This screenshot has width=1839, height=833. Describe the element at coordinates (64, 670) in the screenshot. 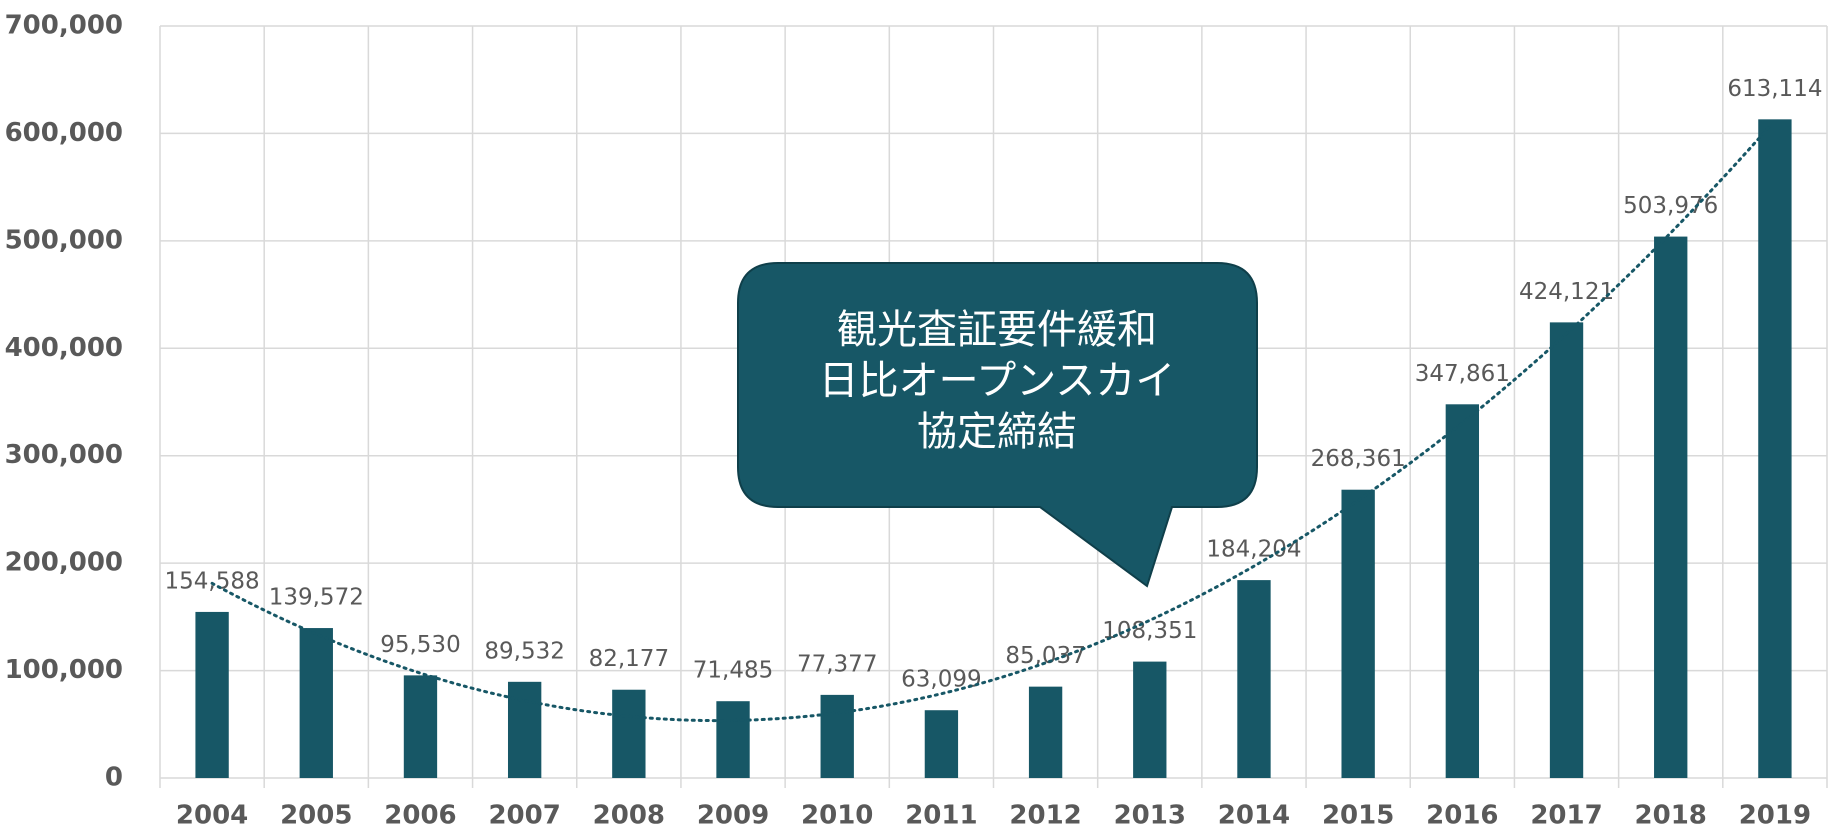

I see `y-tick-label: 100,000` at that location.